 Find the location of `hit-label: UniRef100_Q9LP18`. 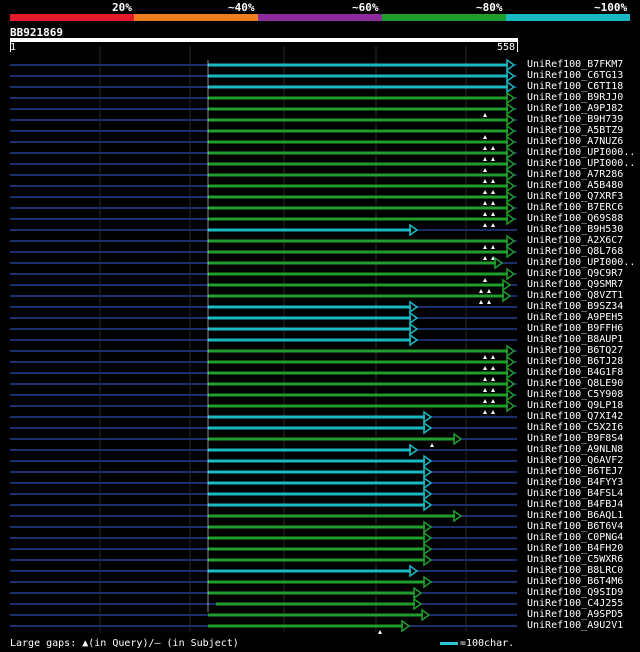

hit-label: UniRef100_Q9LP18 is located at coordinates (575, 405).